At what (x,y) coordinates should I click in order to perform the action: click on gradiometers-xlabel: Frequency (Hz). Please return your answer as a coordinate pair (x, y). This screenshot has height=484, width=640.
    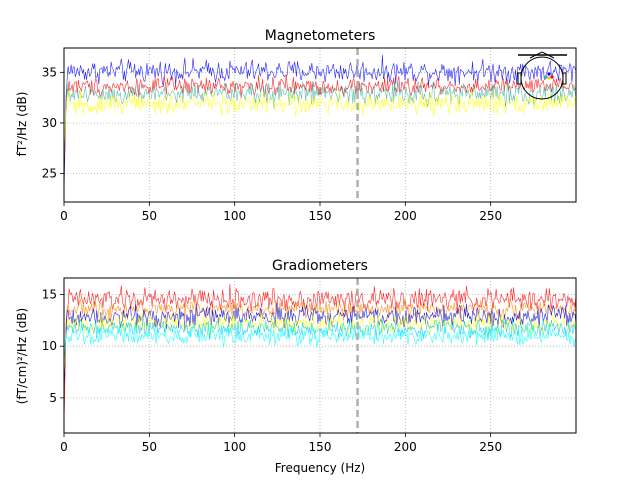
    Looking at the image, I should click on (320, 468).